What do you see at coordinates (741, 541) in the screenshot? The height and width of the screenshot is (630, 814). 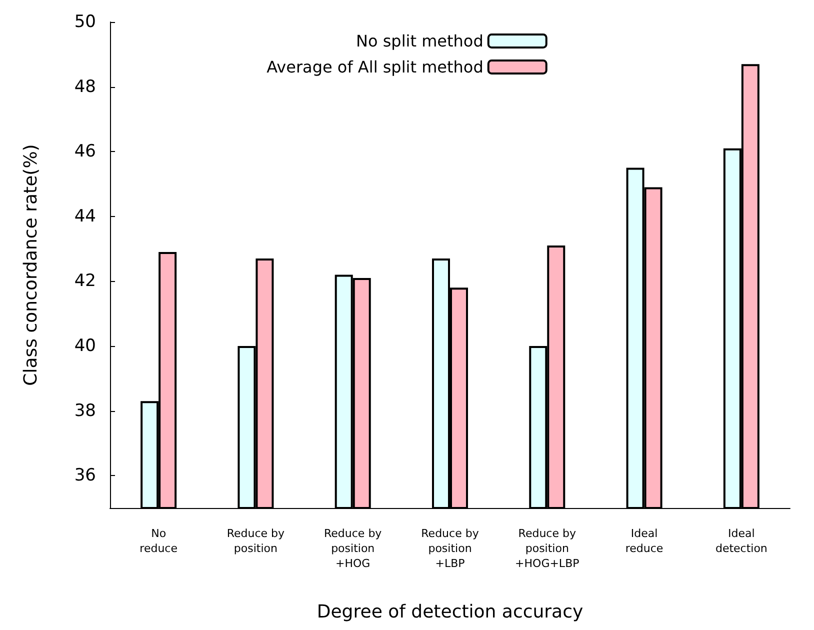 I see `x-tick-label: Ideal detection` at bounding box center [741, 541].